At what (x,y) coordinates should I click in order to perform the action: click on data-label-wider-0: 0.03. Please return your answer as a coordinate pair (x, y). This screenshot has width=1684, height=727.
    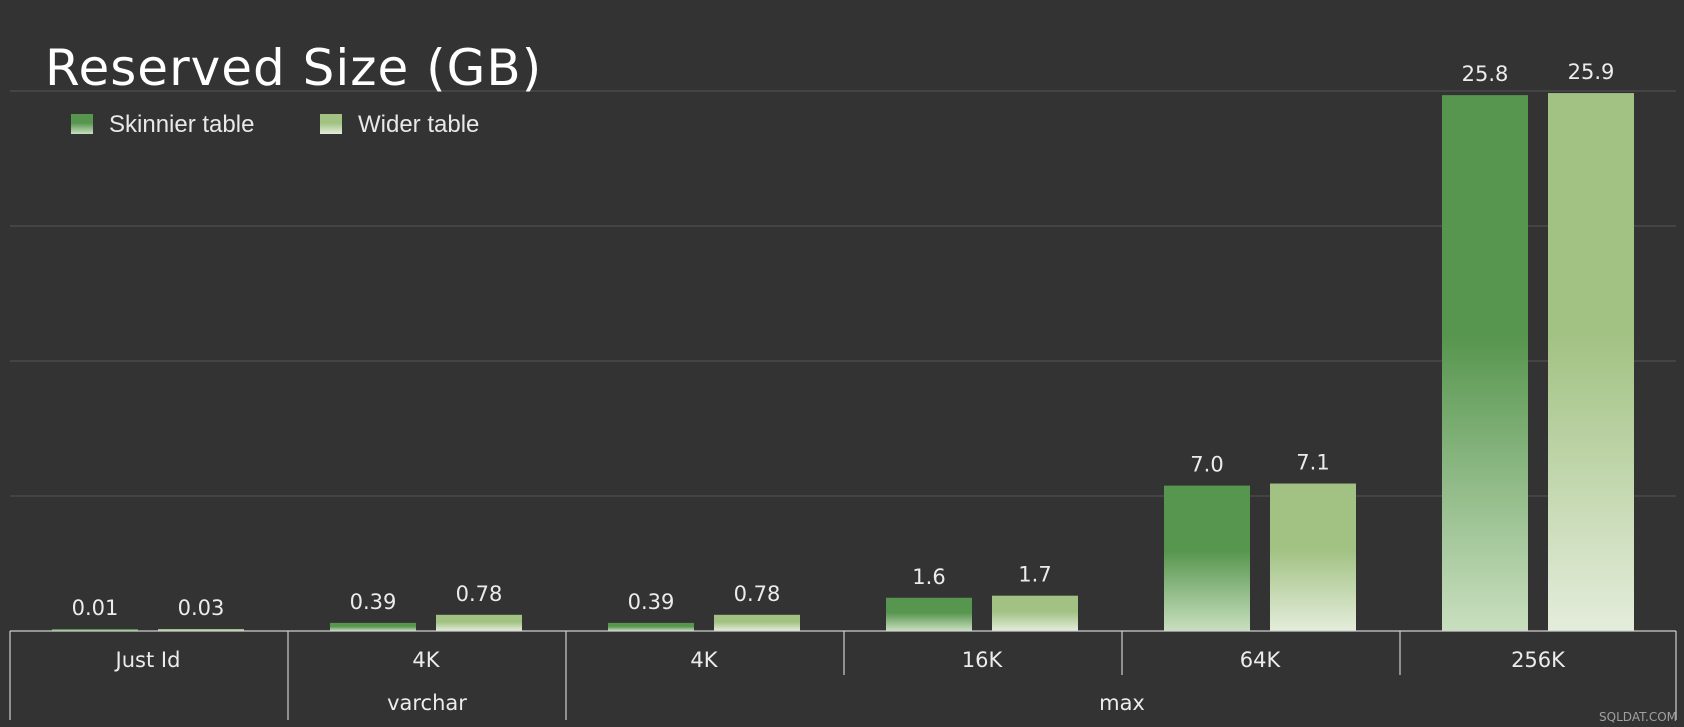
    Looking at the image, I should click on (201, 608).